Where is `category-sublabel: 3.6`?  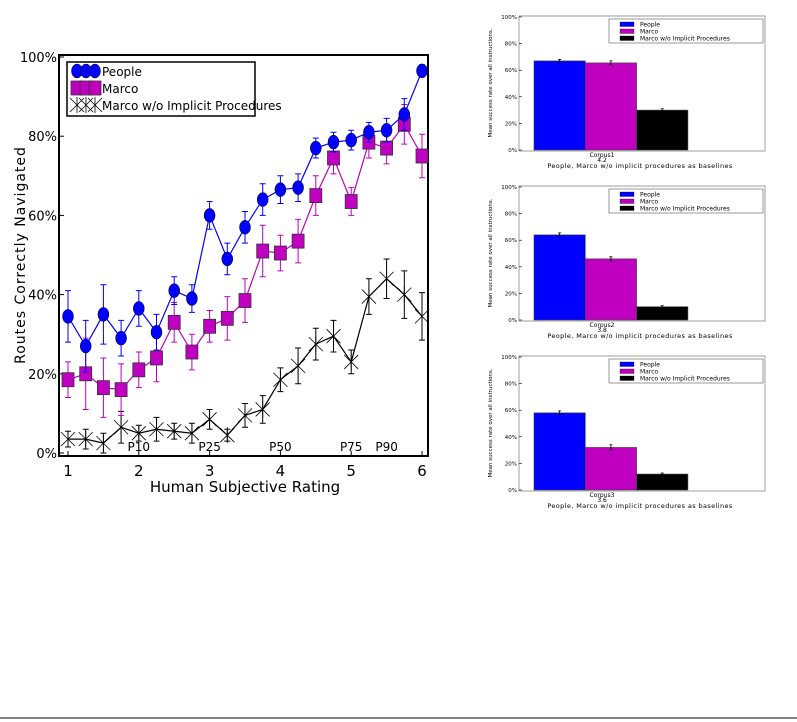
category-sublabel: 3.6 is located at coordinates (602, 500).